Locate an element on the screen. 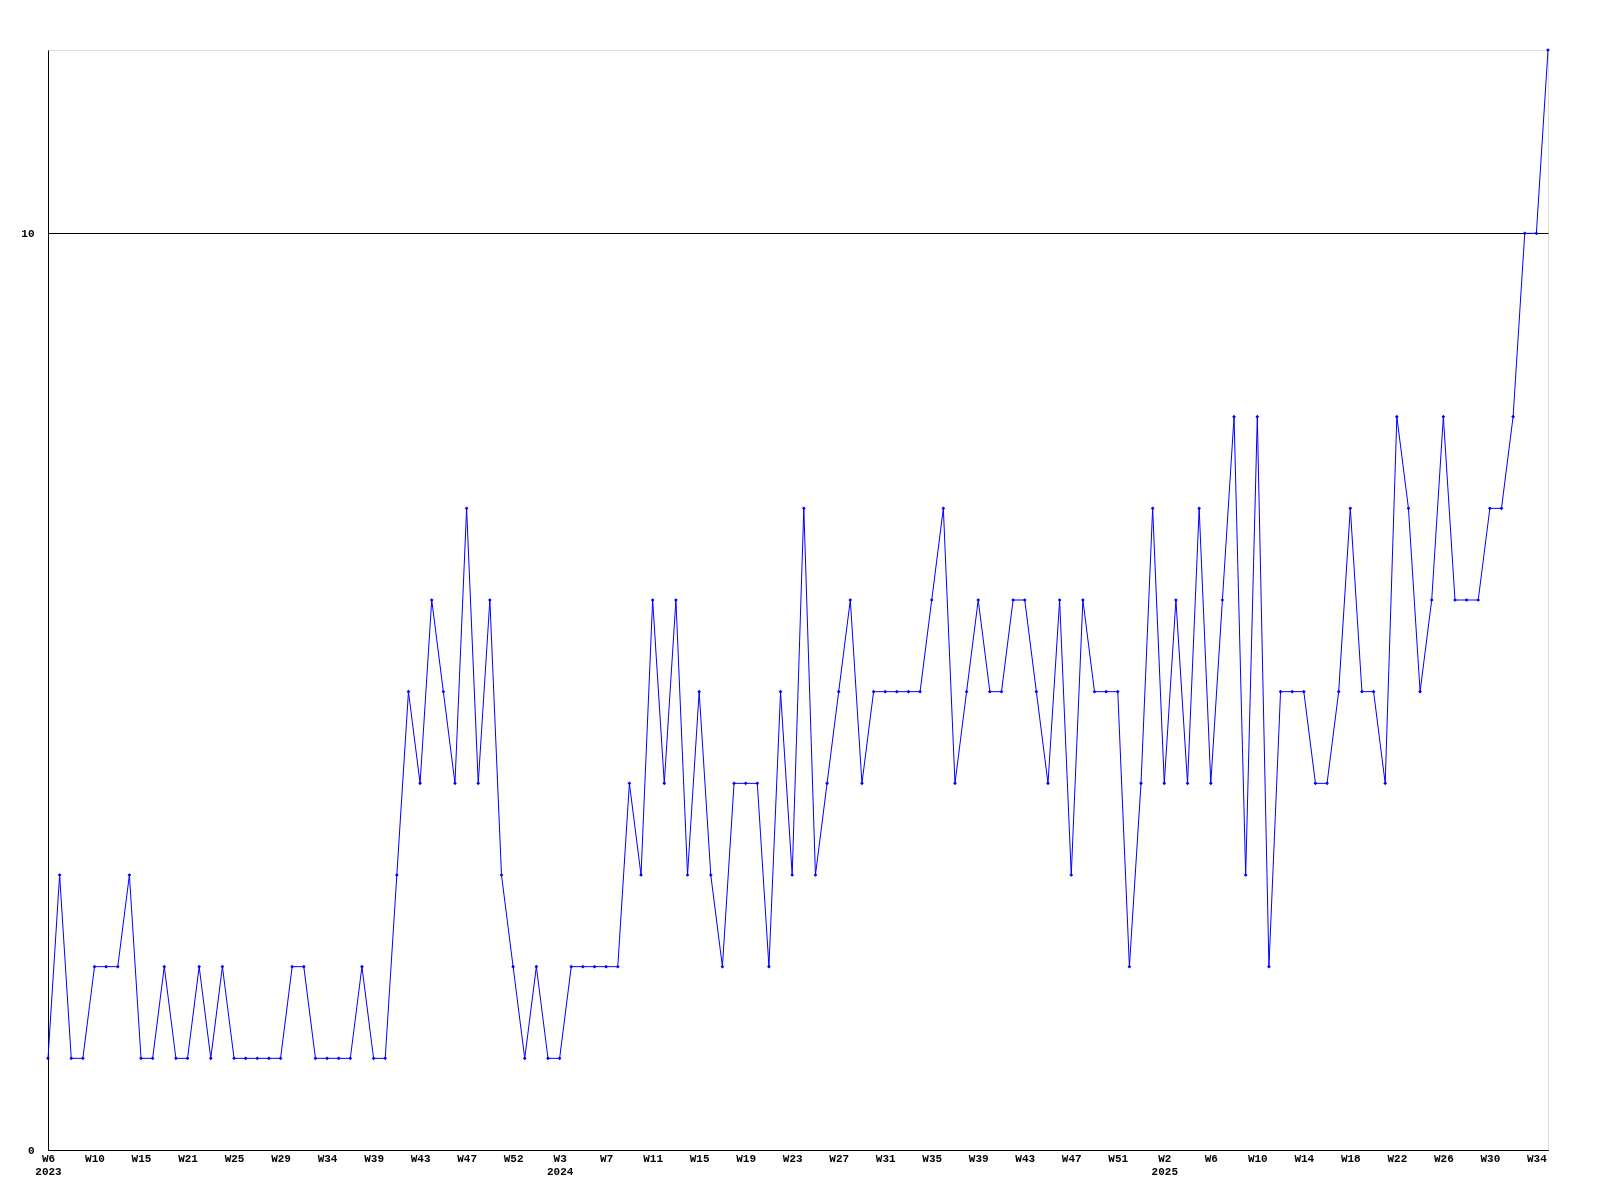 This screenshot has width=1600, height=1200. x-tick-label: W14 is located at coordinates (1304, 1158).